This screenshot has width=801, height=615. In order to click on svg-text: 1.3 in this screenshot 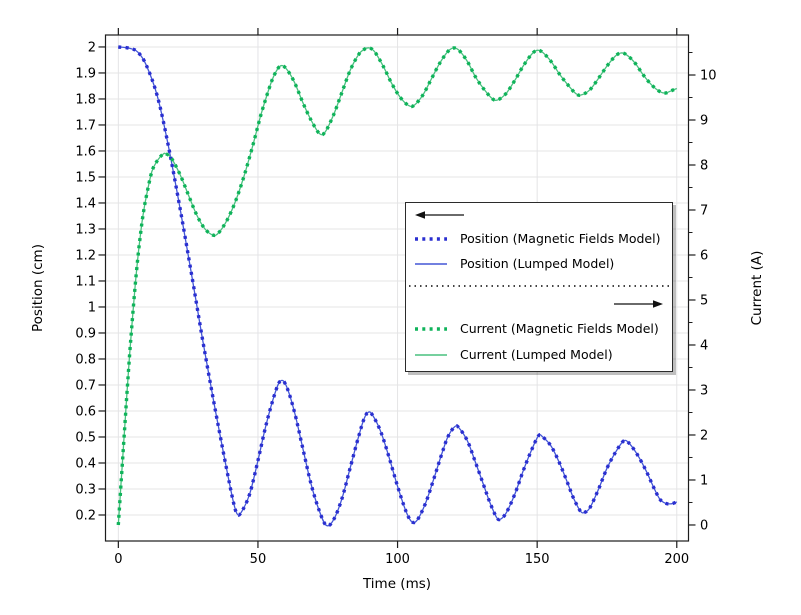, I will do `click(85, 229)`.